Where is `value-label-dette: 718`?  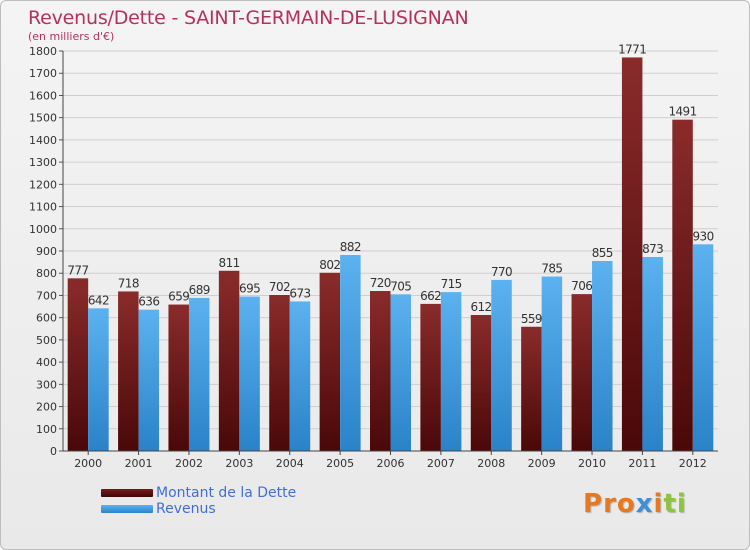 value-label-dette: 718 is located at coordinates (128, 283).